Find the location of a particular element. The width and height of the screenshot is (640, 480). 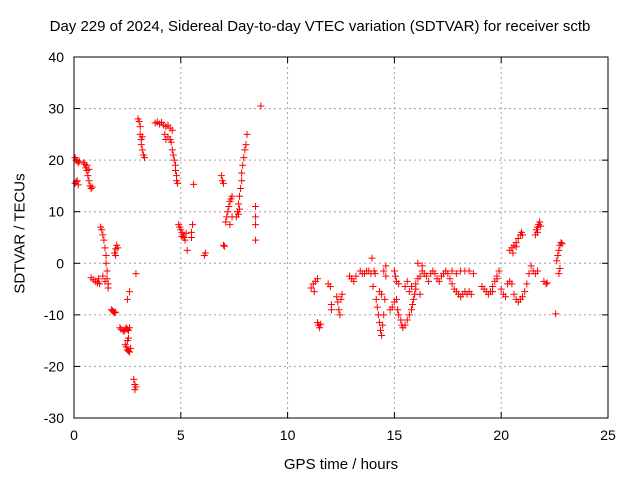

x-tick-label: 15 is located at coordinates (395, 435).